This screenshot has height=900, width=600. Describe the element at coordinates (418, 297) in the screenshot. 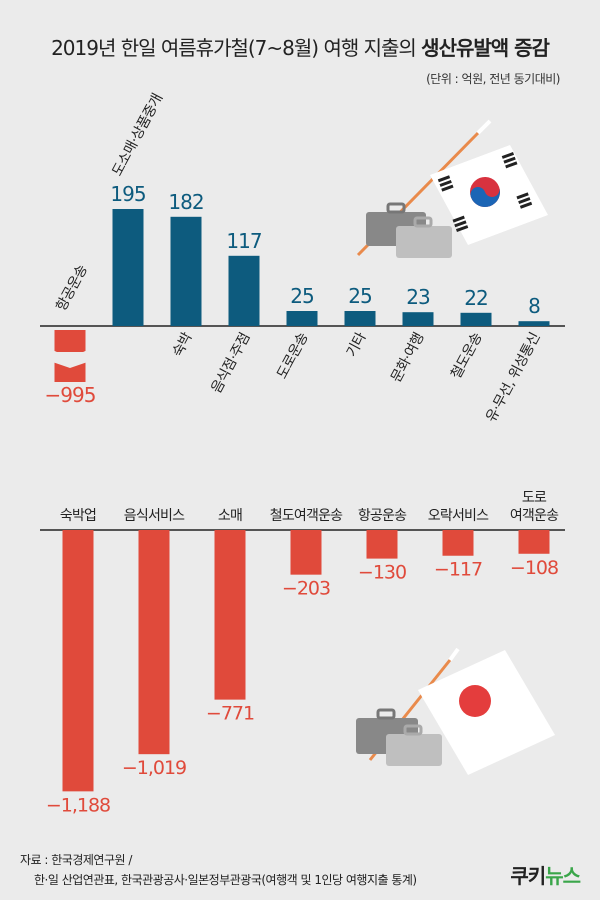

I see `data-label: 23` at that location.